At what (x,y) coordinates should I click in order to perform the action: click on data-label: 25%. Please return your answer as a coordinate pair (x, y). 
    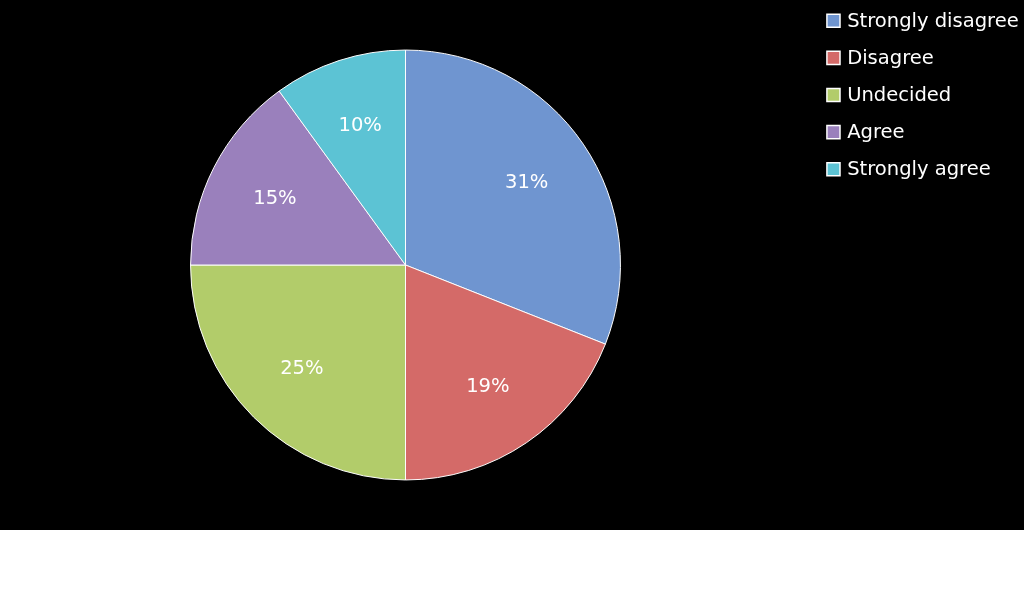
    Looking at the image, I should click on (302, 368).